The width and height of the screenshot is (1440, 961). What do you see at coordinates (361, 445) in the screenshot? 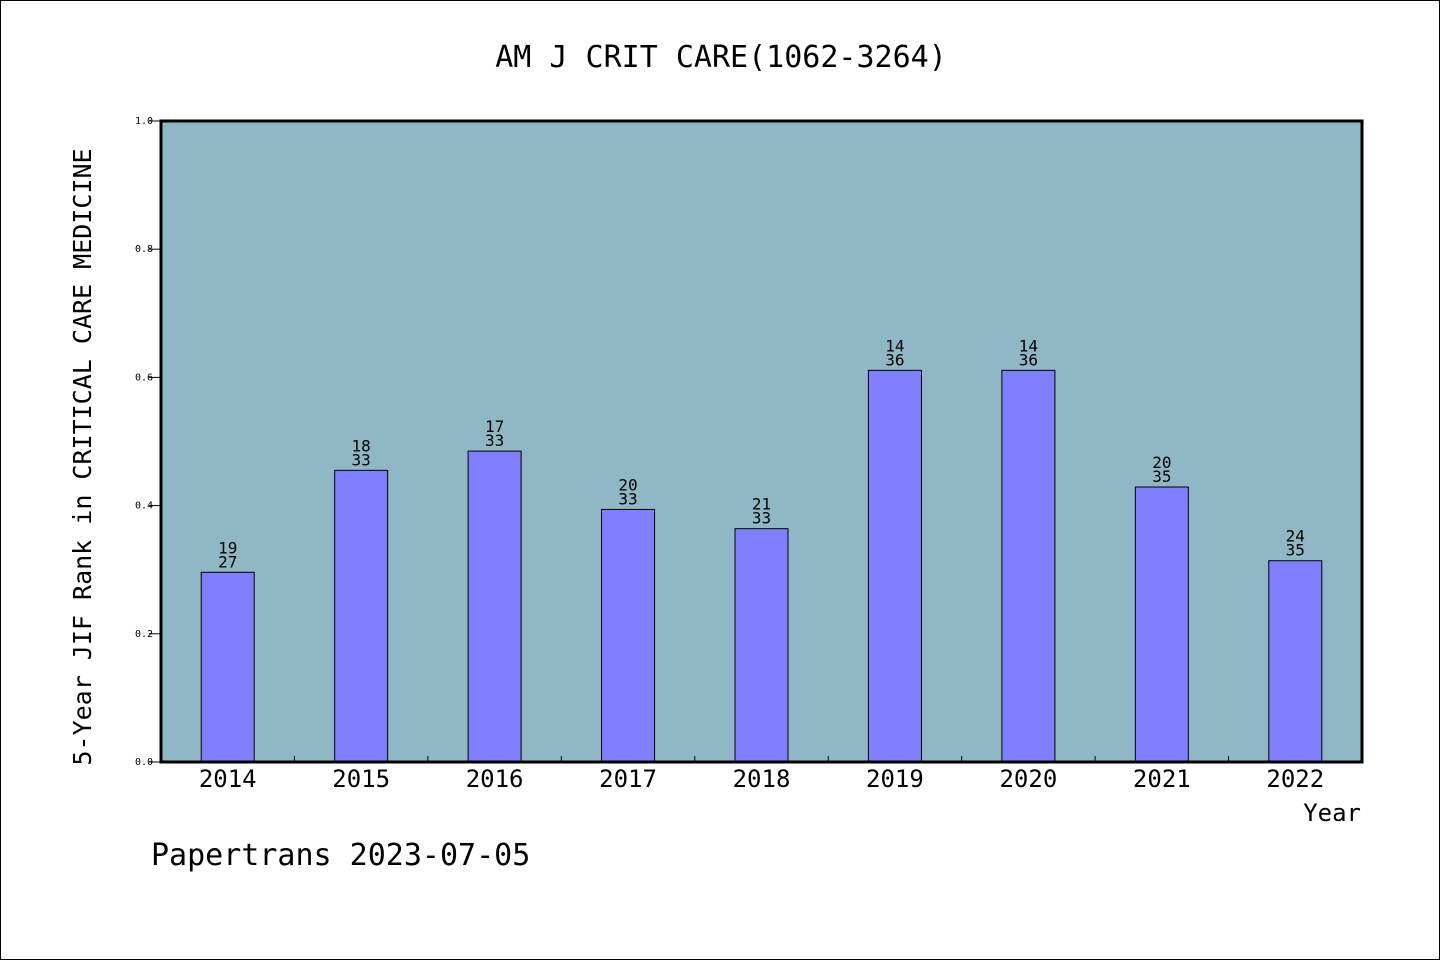
I see `bar-label-rank-2015: 18` at bounding box center [361, 445].